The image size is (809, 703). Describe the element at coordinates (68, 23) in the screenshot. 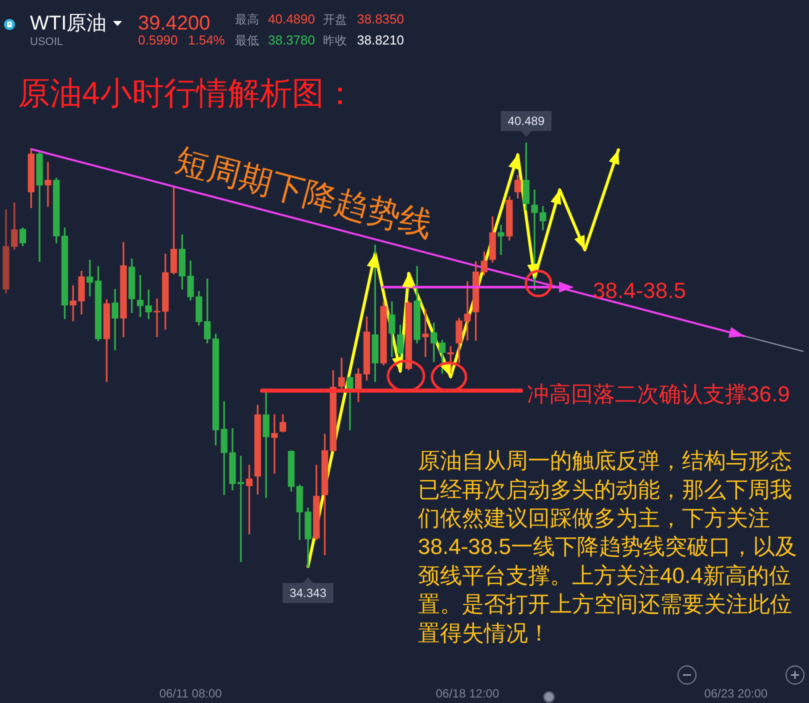

I see `text: WTI原油` at that location.